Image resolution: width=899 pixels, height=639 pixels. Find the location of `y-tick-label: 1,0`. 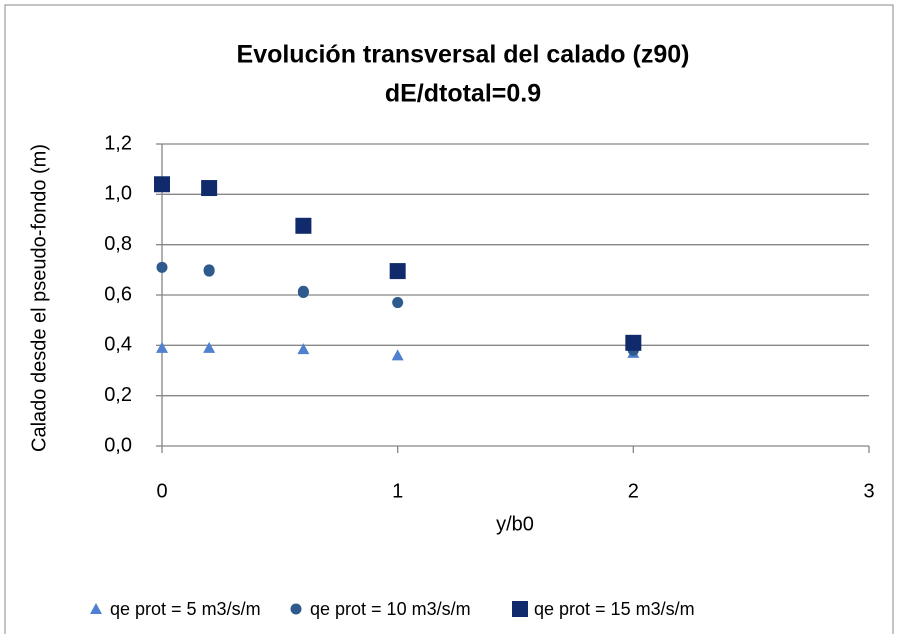

y-tick-label: 1,0 is located at coordinates (118, 194).